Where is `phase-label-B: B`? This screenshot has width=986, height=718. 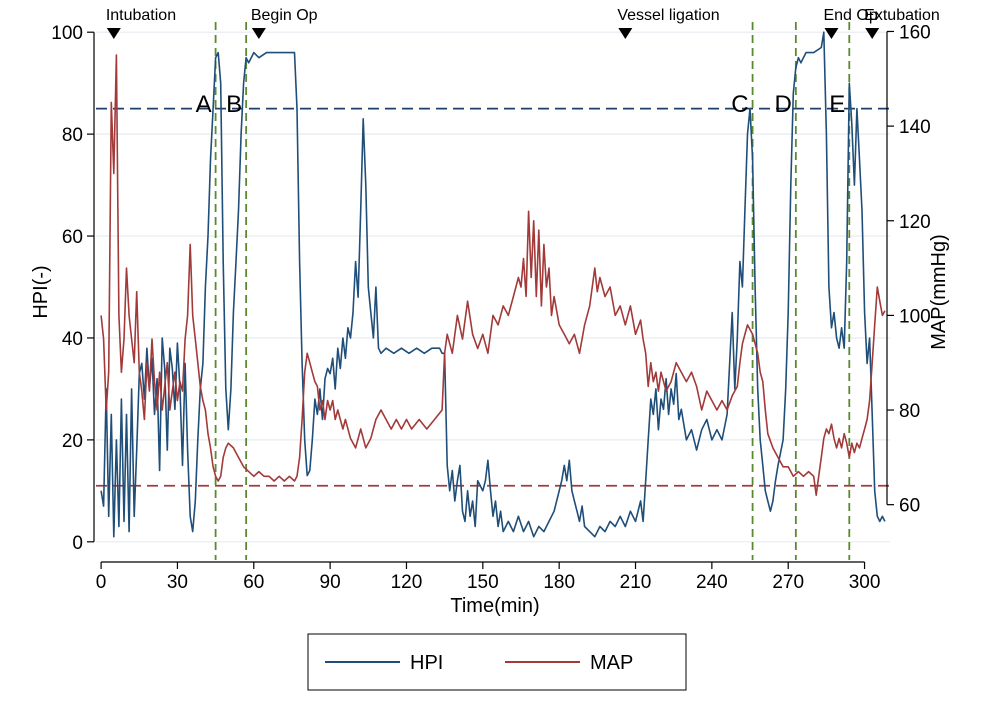
phase-label-B: B is located at coordinates (234, 104).